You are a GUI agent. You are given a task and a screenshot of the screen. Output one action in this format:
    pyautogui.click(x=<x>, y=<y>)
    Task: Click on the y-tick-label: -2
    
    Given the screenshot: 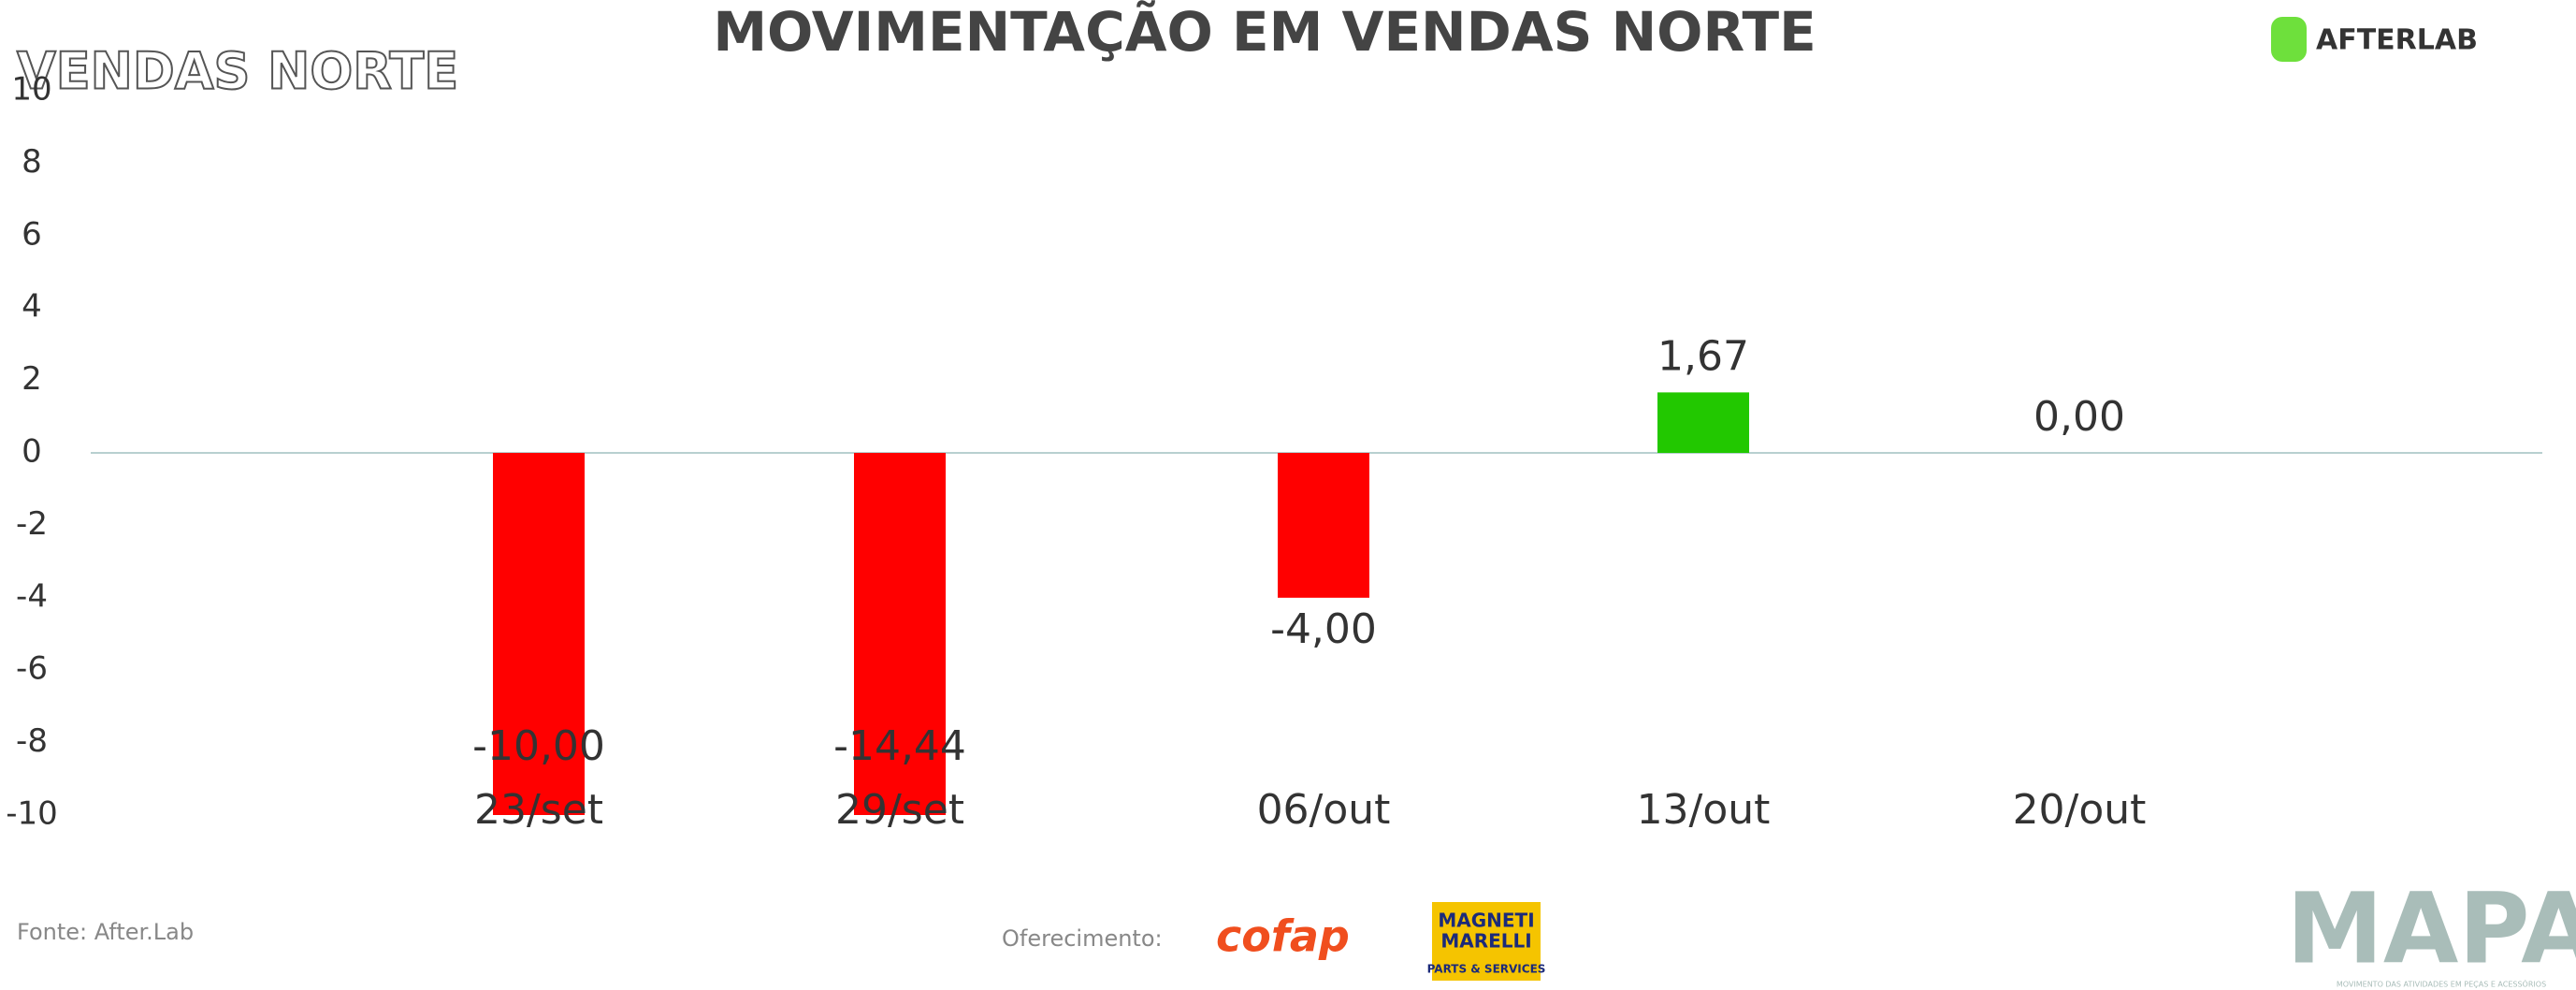 What is the action you would take?
    pyautogui.click(x=32, y=524)
    